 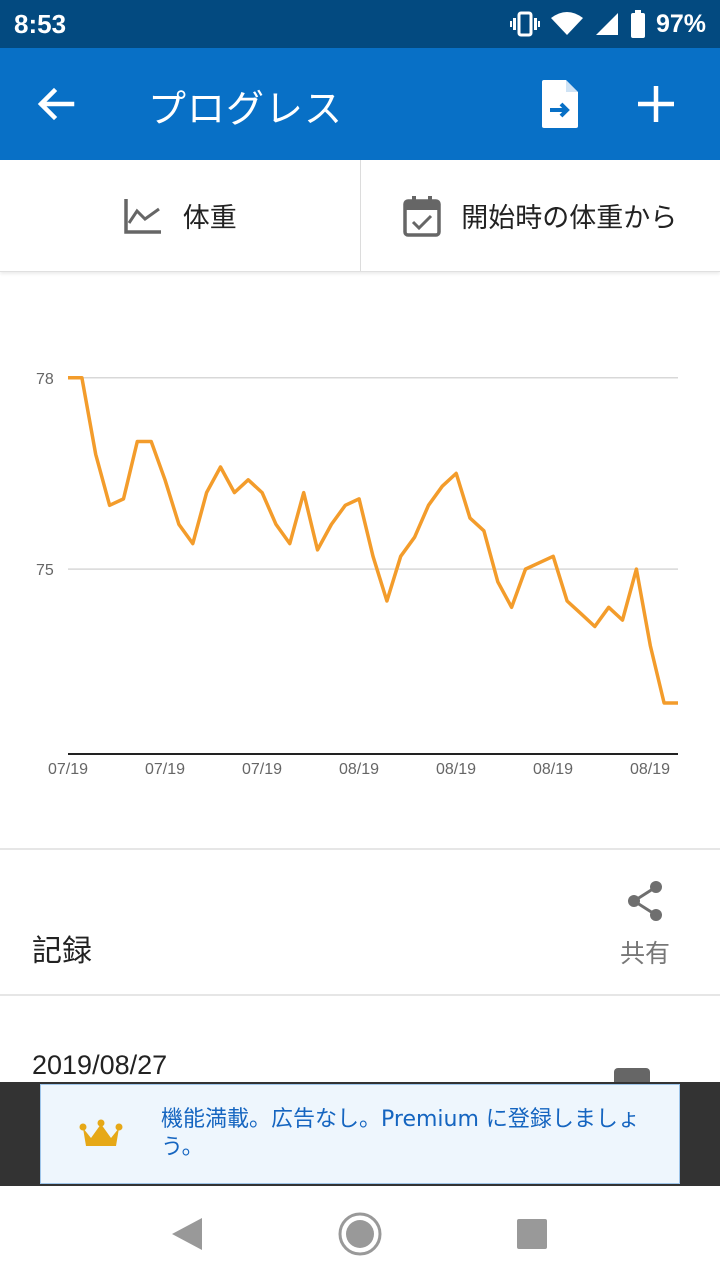 I want to click on records-section: 記録 共有, so click(x=360, y=922).